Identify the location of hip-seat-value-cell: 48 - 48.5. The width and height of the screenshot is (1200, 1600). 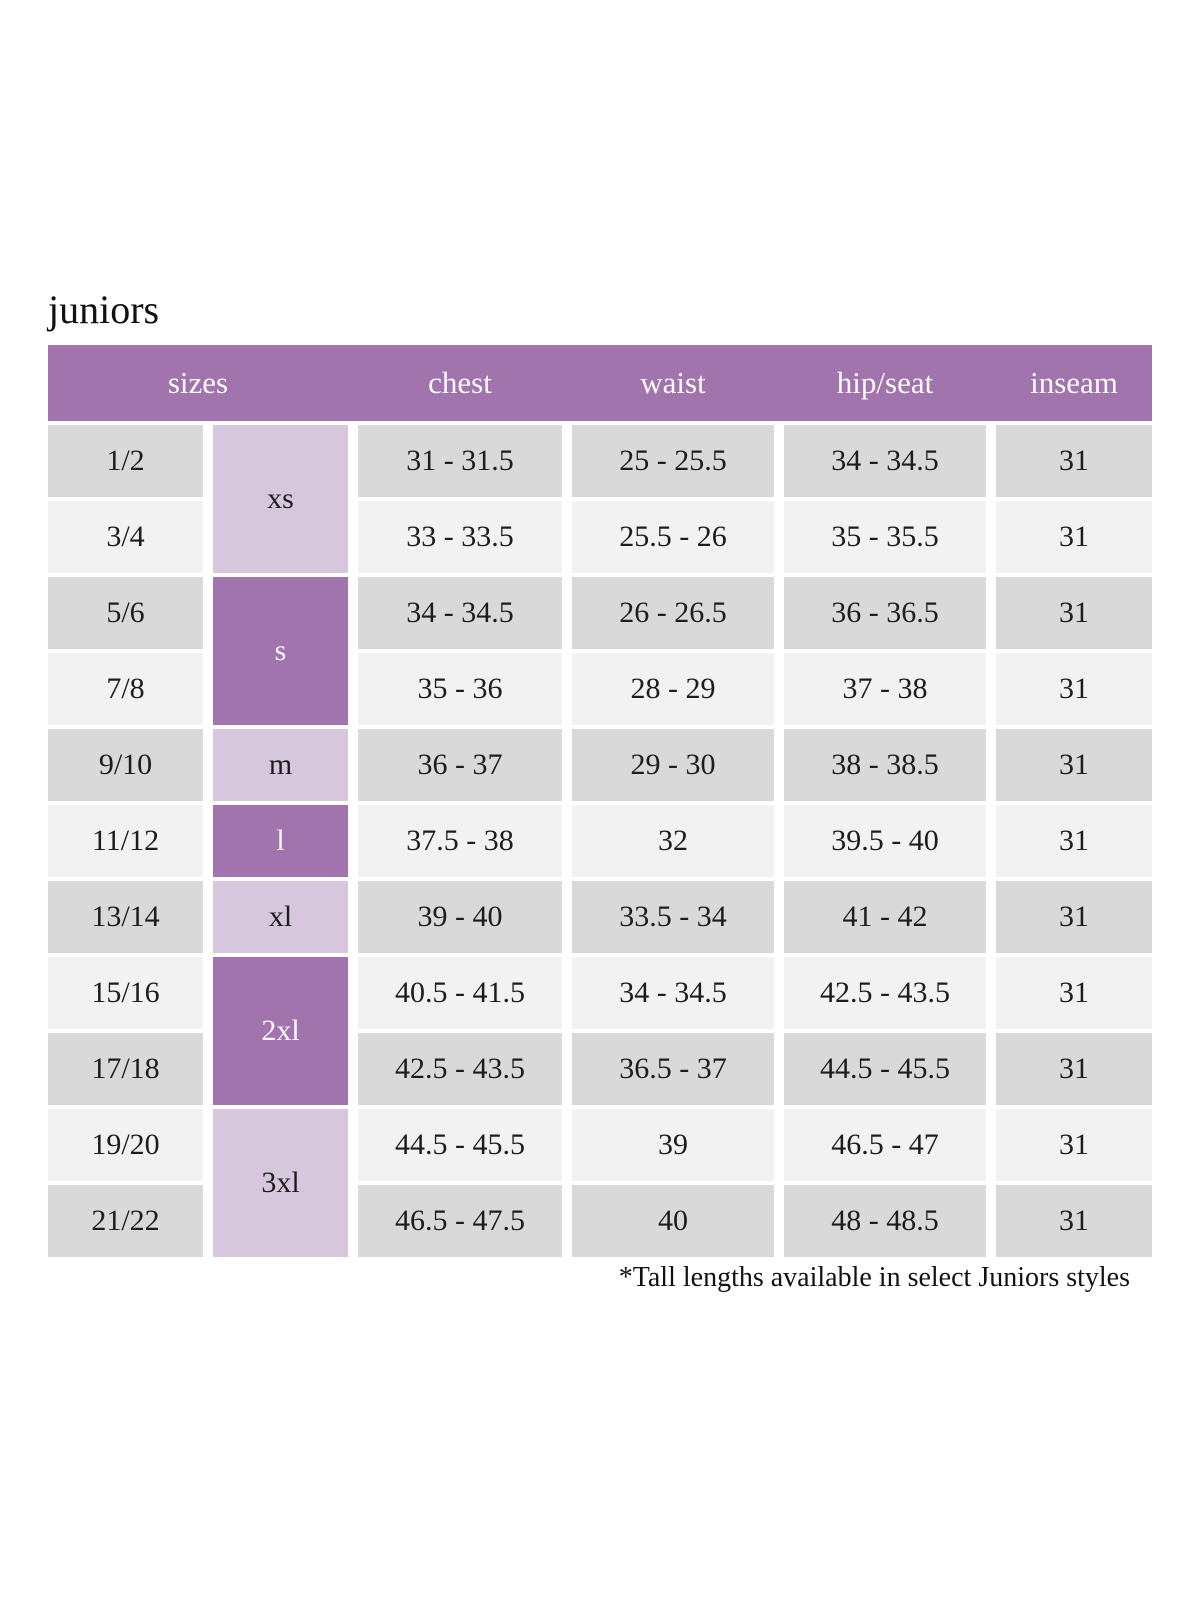
(885, 1221).